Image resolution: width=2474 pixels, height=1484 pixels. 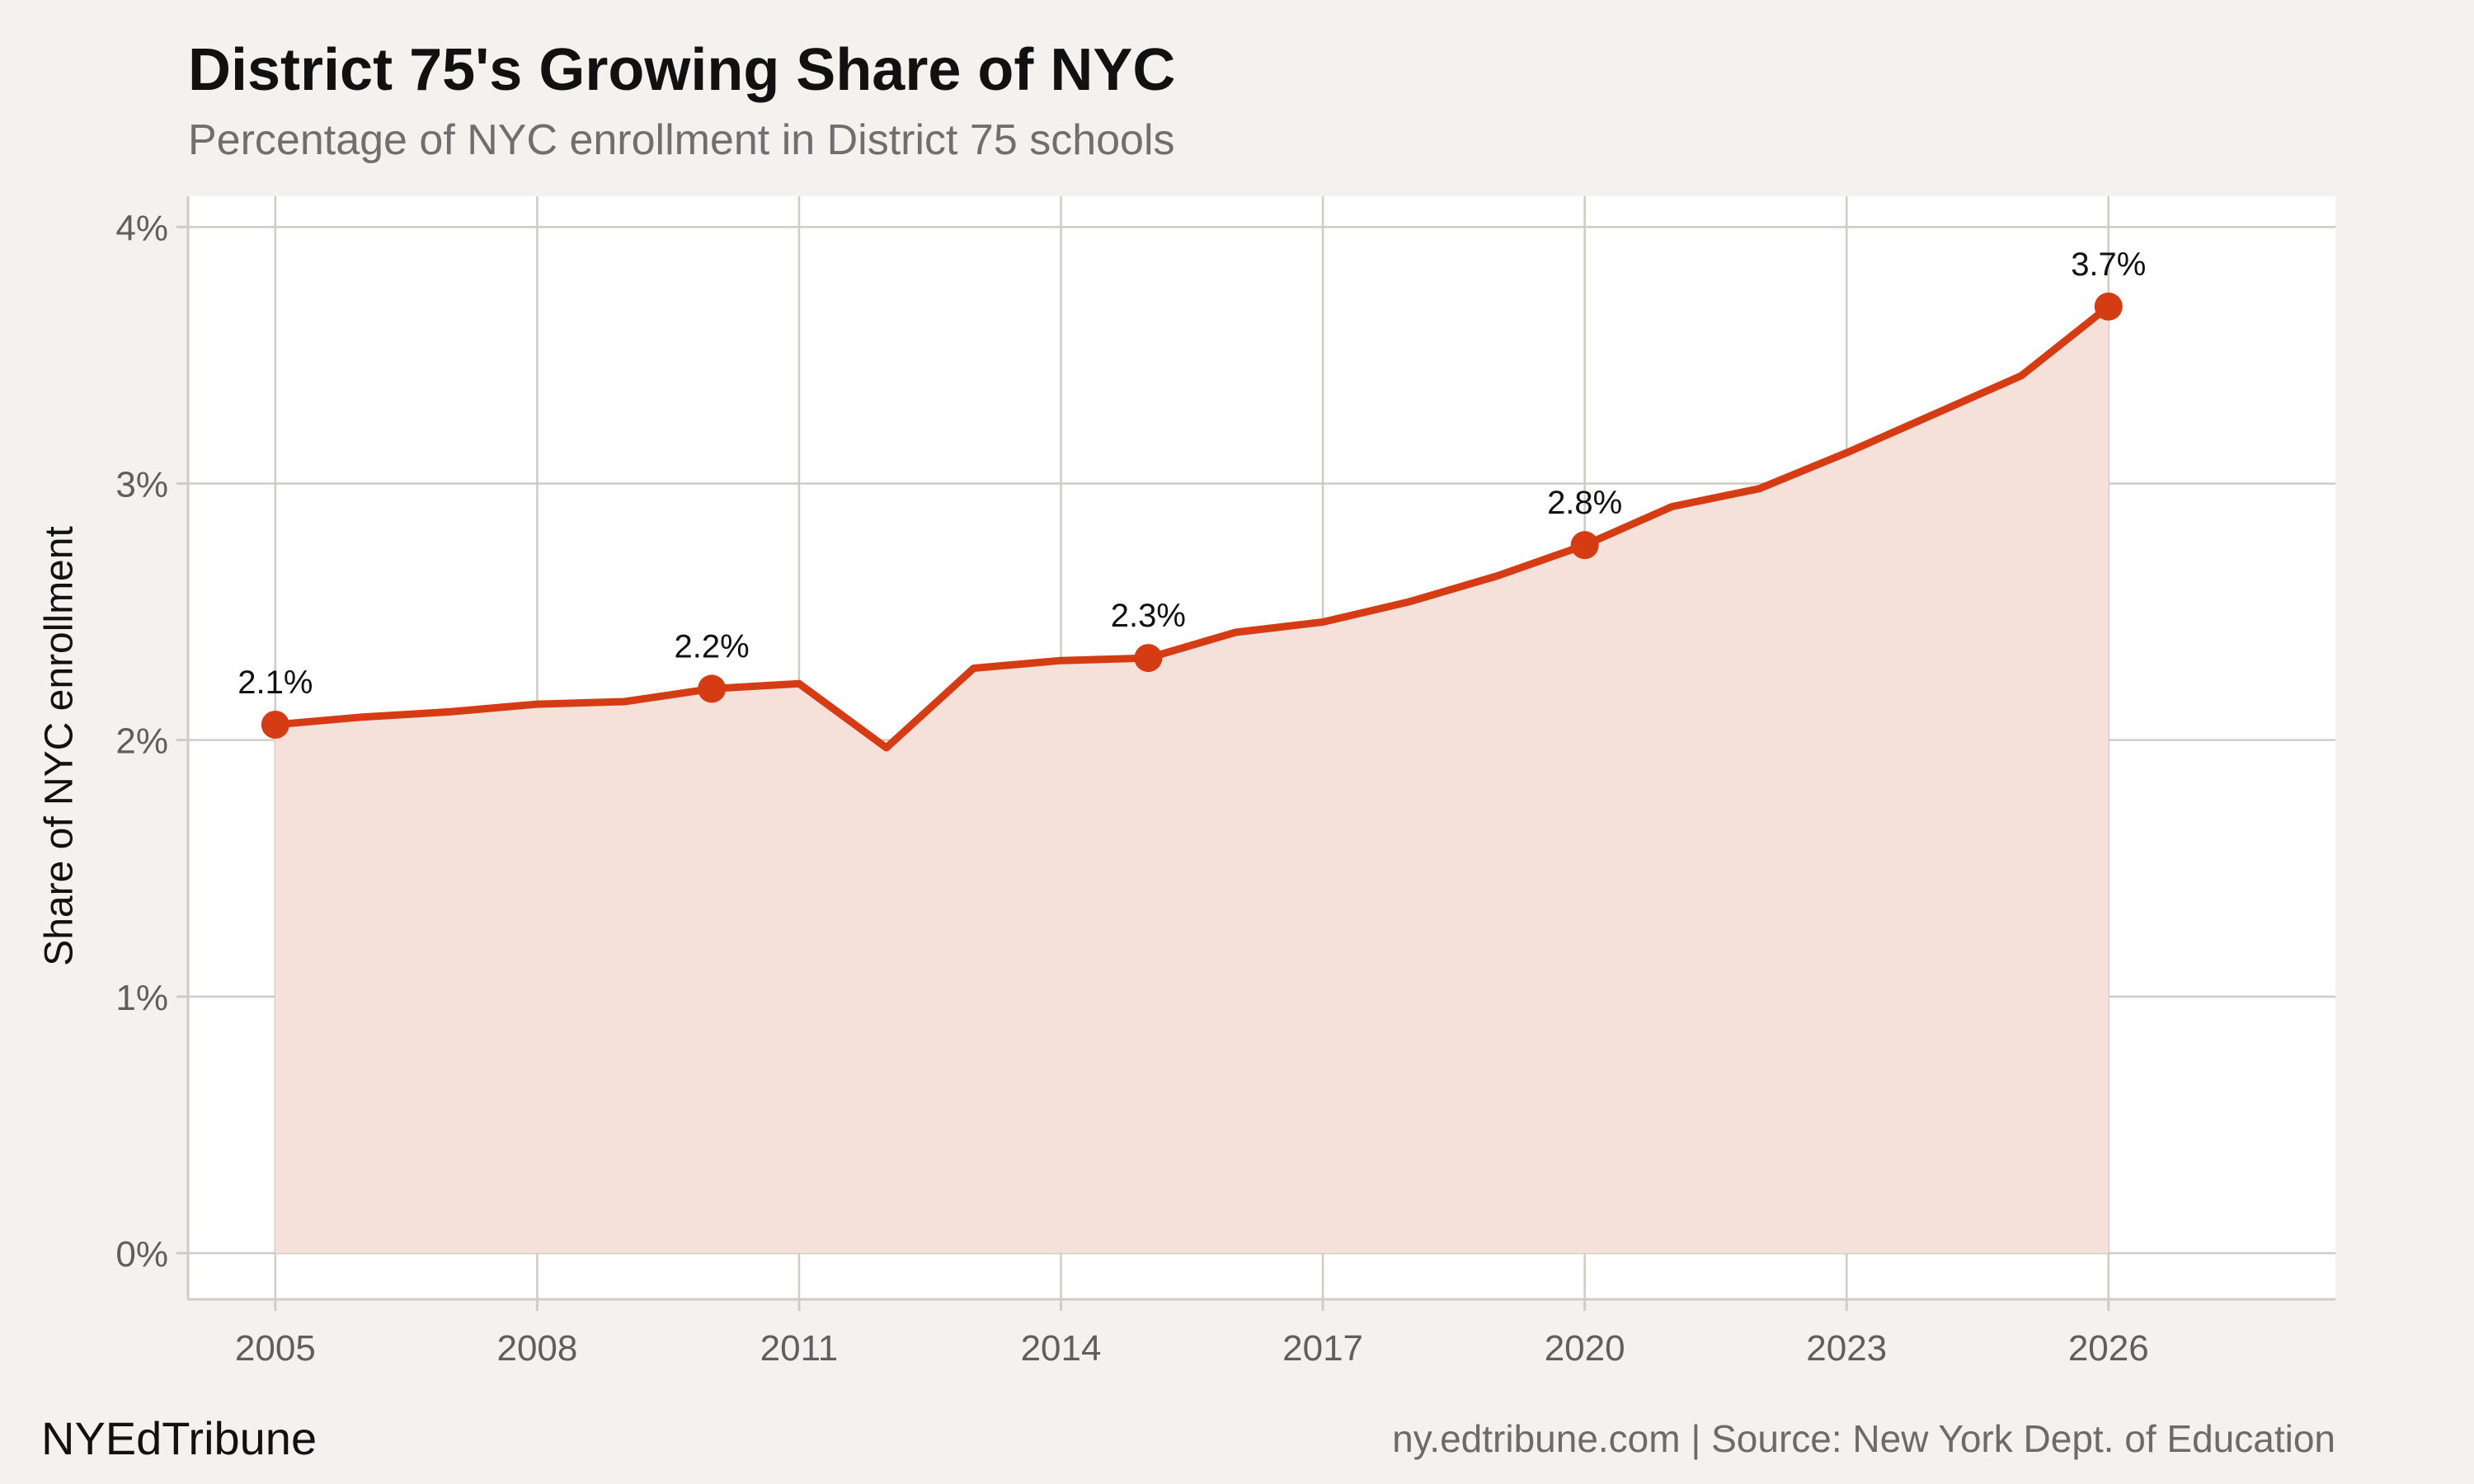 I want to click on data-label: 2.2%, so click(x=712, y=646).